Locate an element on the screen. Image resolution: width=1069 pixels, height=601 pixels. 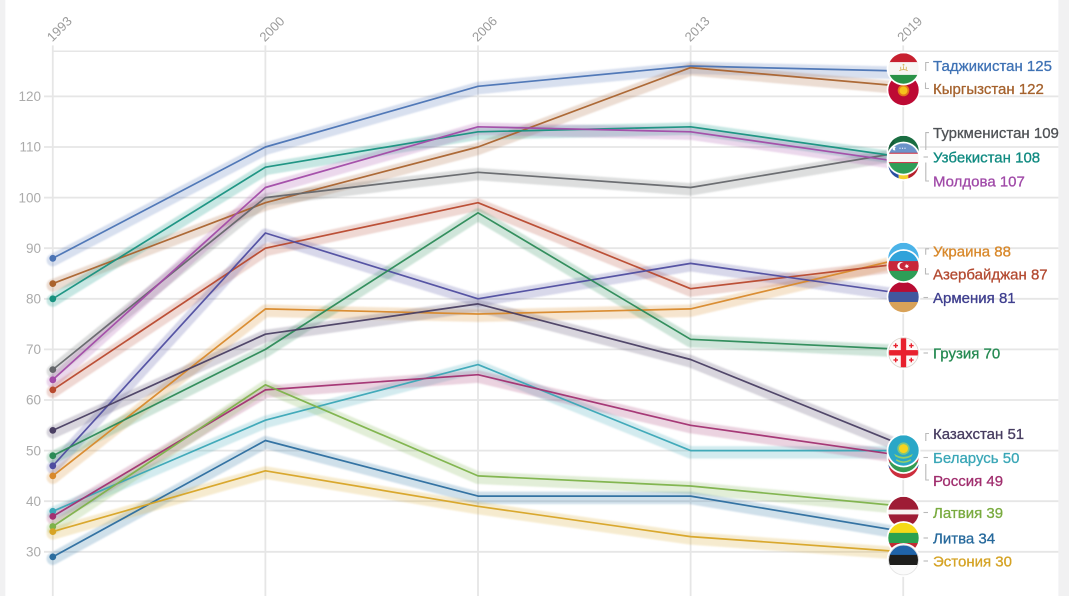
svg-text: 110 is located at coordinates (30, 147).